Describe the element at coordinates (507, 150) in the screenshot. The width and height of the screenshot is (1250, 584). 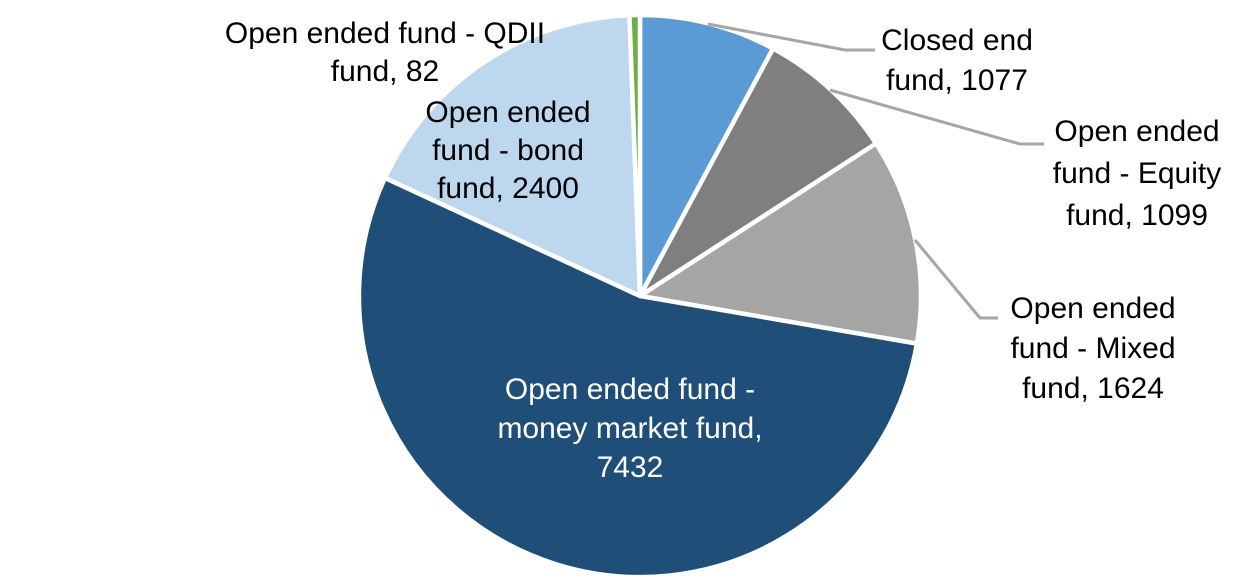
I see `data-label-open-ended-fund-bond-fund: Open ended fund - bond fund, 2400` at that location.